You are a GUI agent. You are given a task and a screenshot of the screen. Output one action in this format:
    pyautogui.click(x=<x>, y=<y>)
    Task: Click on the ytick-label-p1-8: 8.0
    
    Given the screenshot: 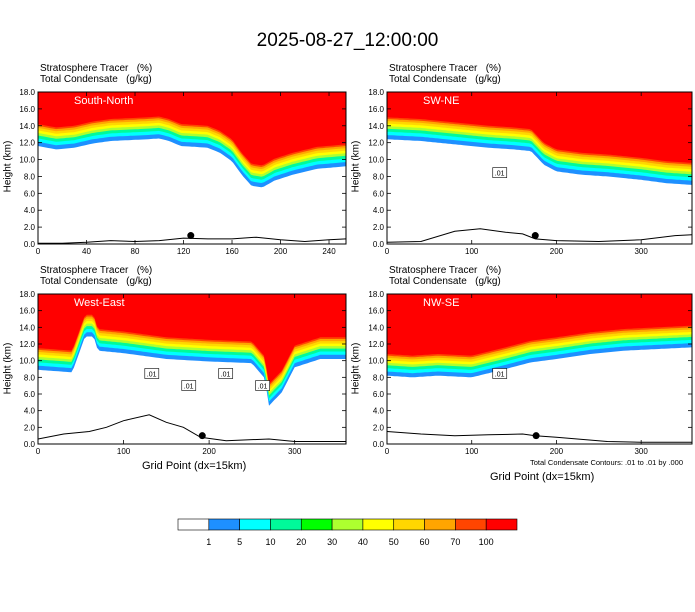 What is the action you would take?
    pyautogui.click(x=30, y=176)
    